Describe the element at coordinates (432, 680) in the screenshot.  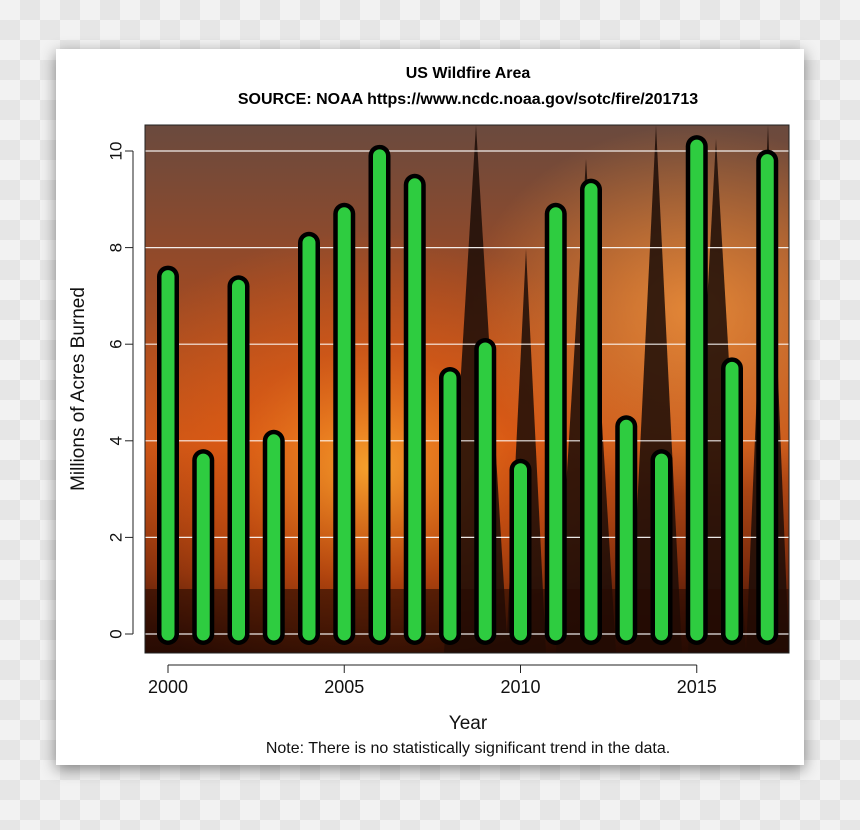
I see `x-axis: 2000 2005 2010 2015` at that location.